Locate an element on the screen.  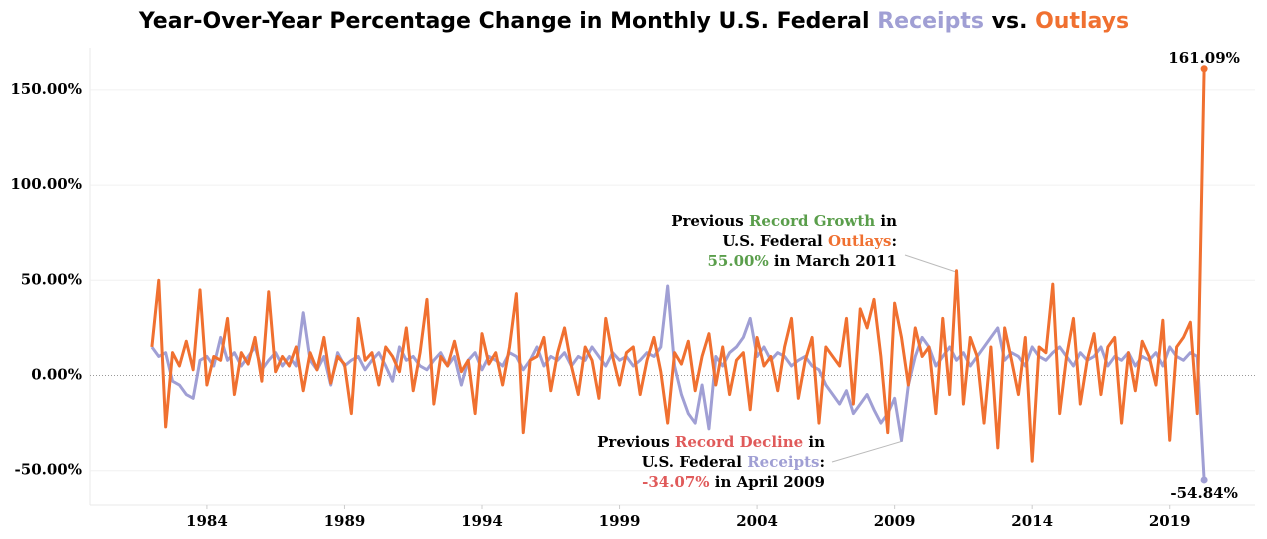
annotation-line: U.S. Federal Receipts: is located at coordinates (733, 462).